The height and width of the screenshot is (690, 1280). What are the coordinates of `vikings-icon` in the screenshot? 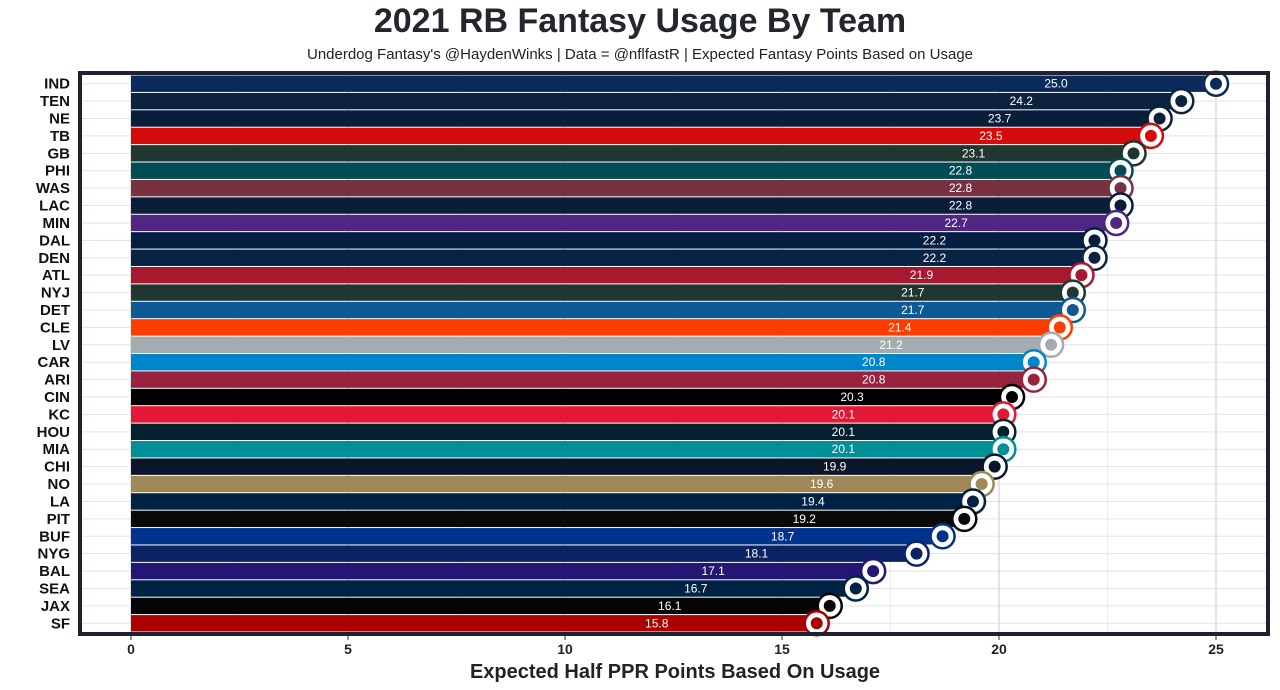 It's located at (1116, 223).